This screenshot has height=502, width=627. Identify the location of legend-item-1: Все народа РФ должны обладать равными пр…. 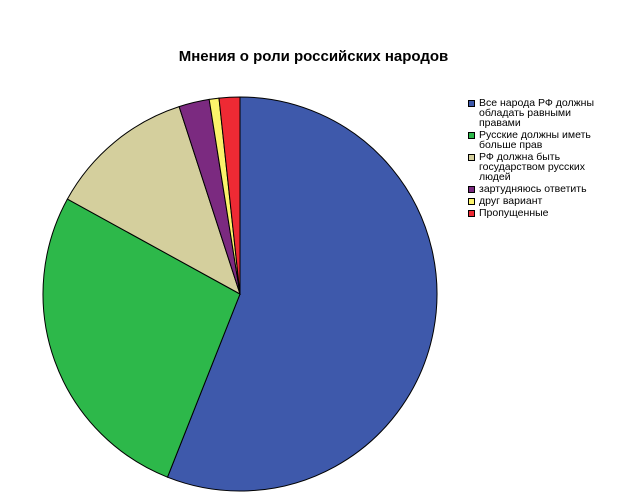
(543, 113).